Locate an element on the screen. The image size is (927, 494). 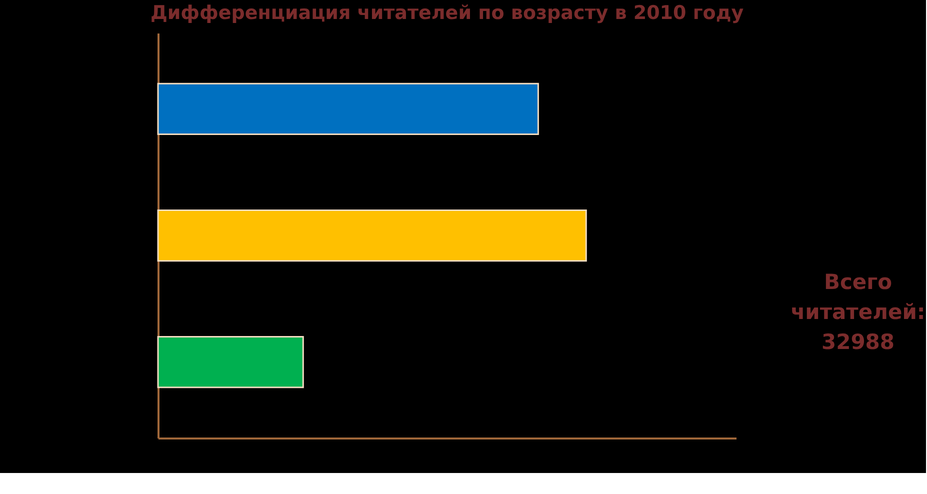
chart-title: Дифференциация читателей по возрасту в 2010 году is located at coordinates (447, 13).